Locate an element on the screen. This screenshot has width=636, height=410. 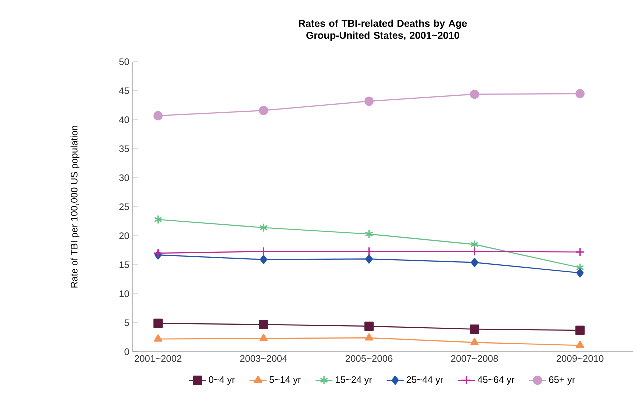
legend-label: 15~24 yr is located at coordinates (354, 381).